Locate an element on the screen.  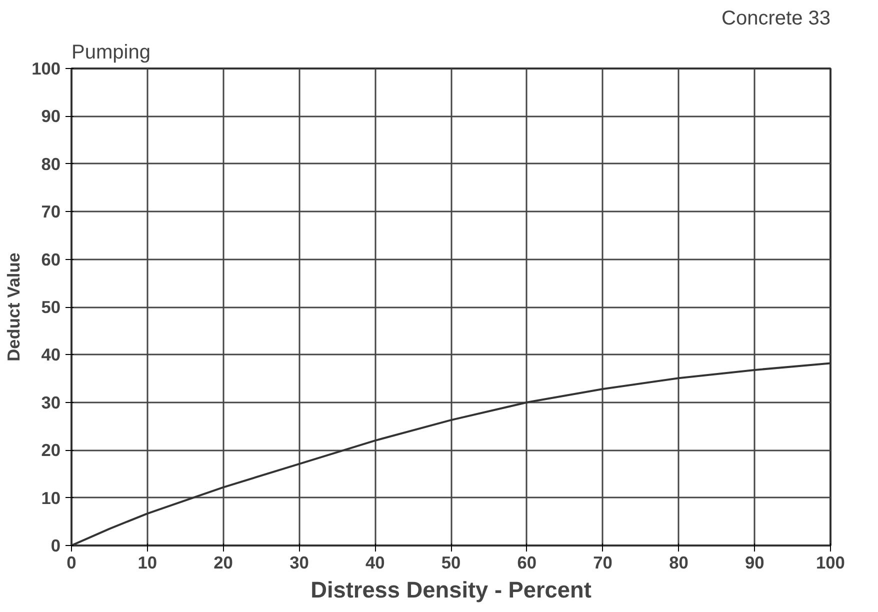
text: Concrete 33 is located at coordinates (776, 19).